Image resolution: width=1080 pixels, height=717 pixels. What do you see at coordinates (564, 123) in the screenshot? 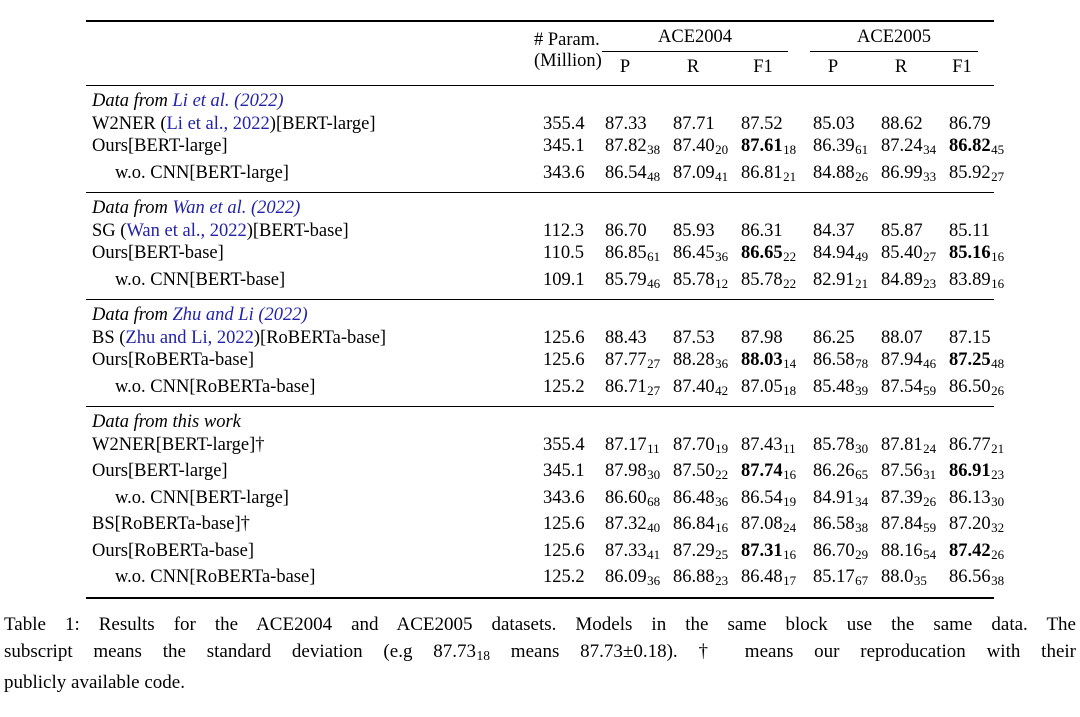
I see `param-value-cell: 355.4` at bounding box center [564, 123].